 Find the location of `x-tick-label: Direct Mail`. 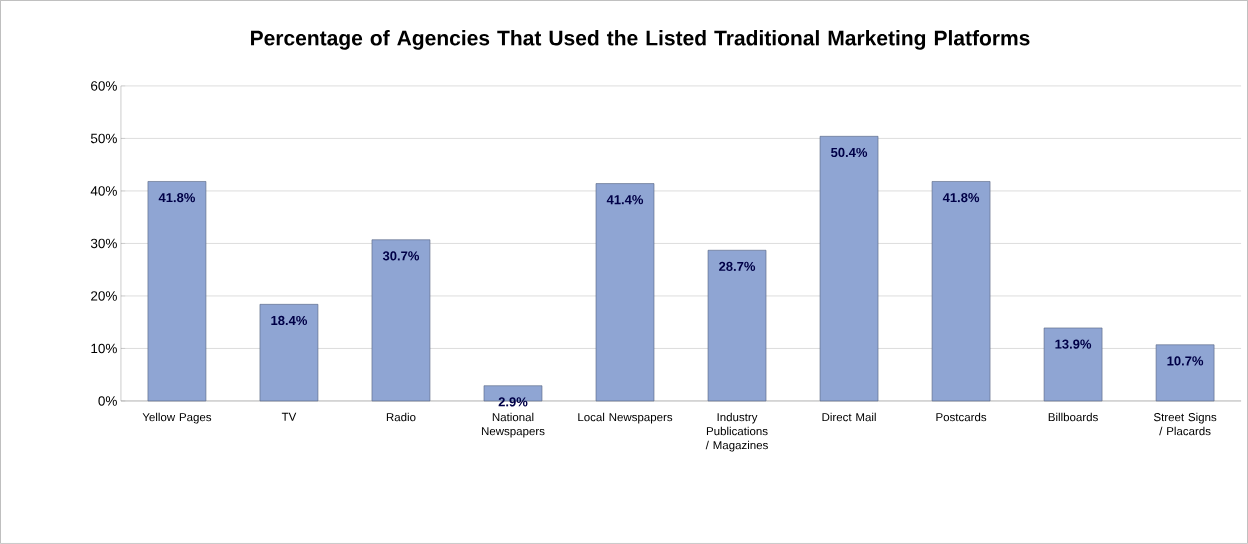

x-tick-label: Direct Mail is located at coordinates (849, 417).